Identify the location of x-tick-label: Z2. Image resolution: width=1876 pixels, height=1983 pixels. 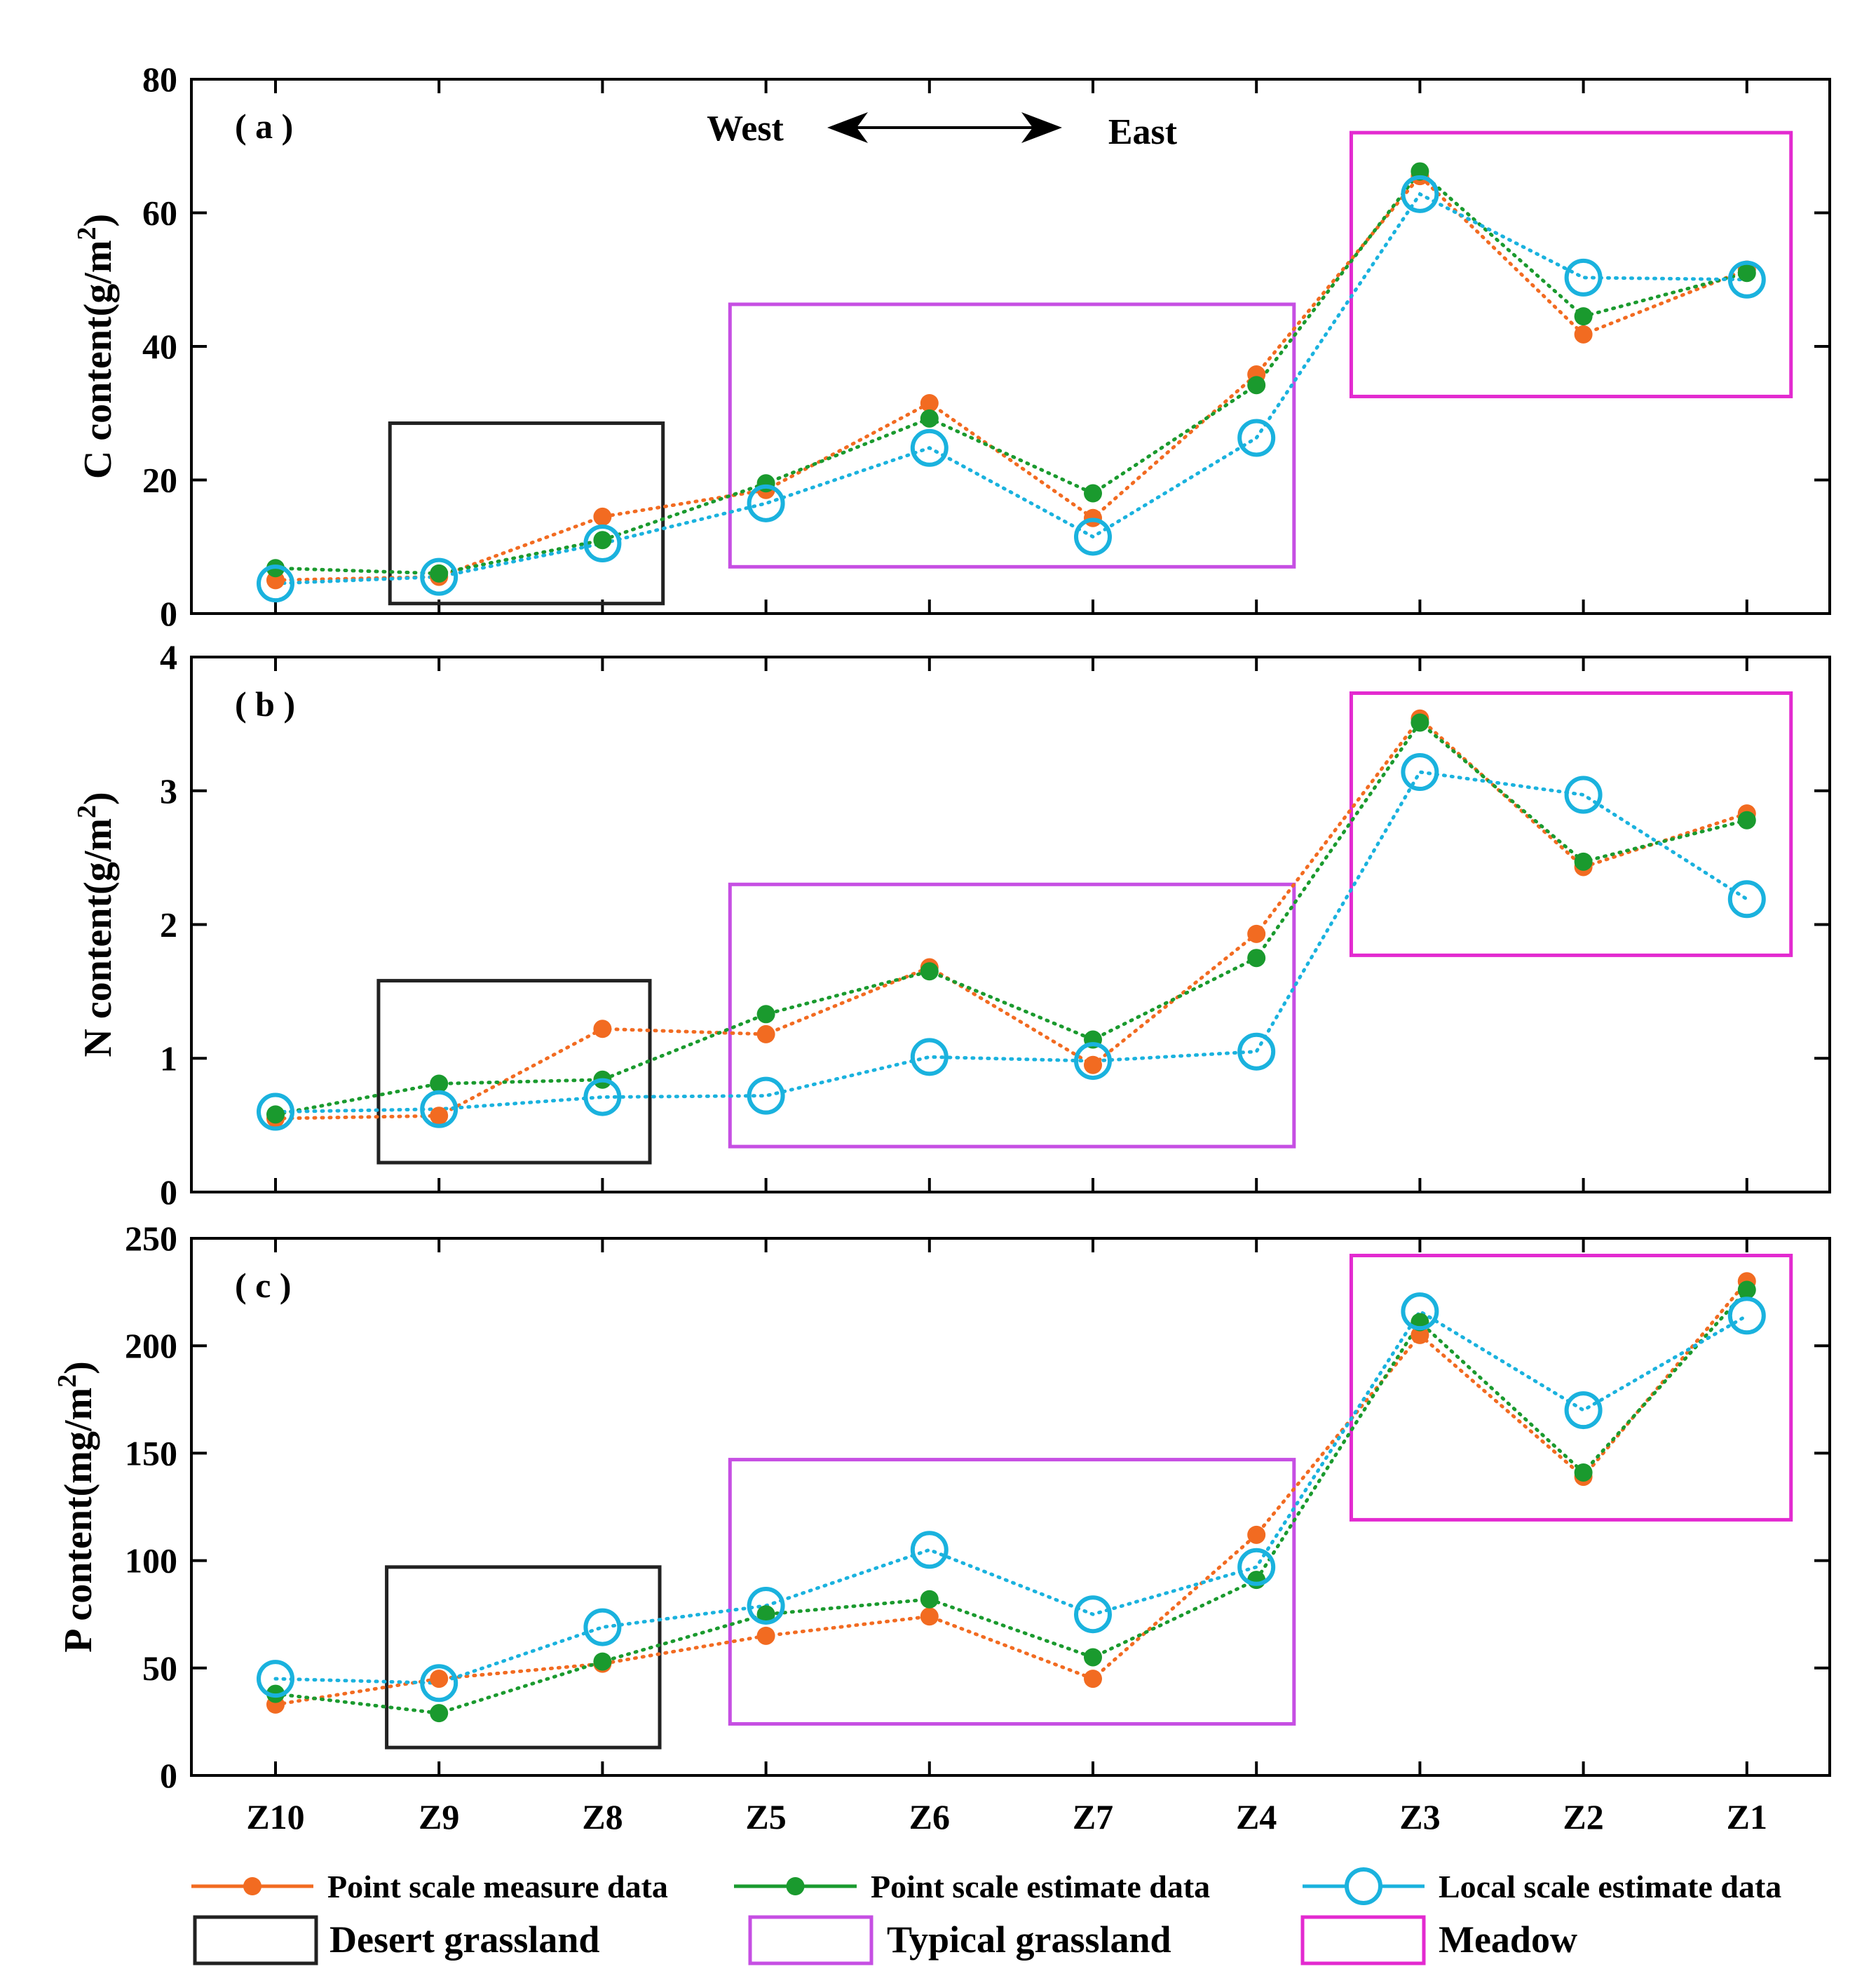
(1583, 1816).